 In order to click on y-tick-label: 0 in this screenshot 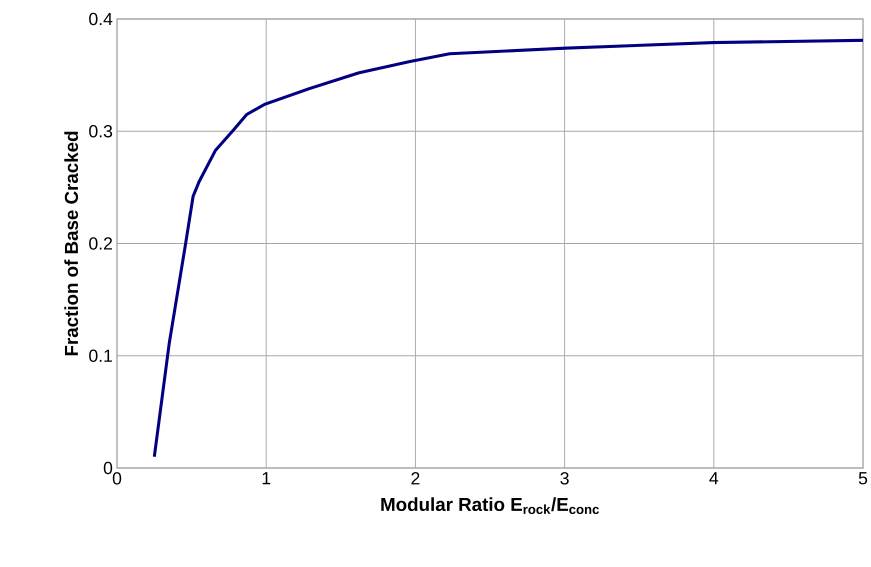, I will do `click(108, 468)`.